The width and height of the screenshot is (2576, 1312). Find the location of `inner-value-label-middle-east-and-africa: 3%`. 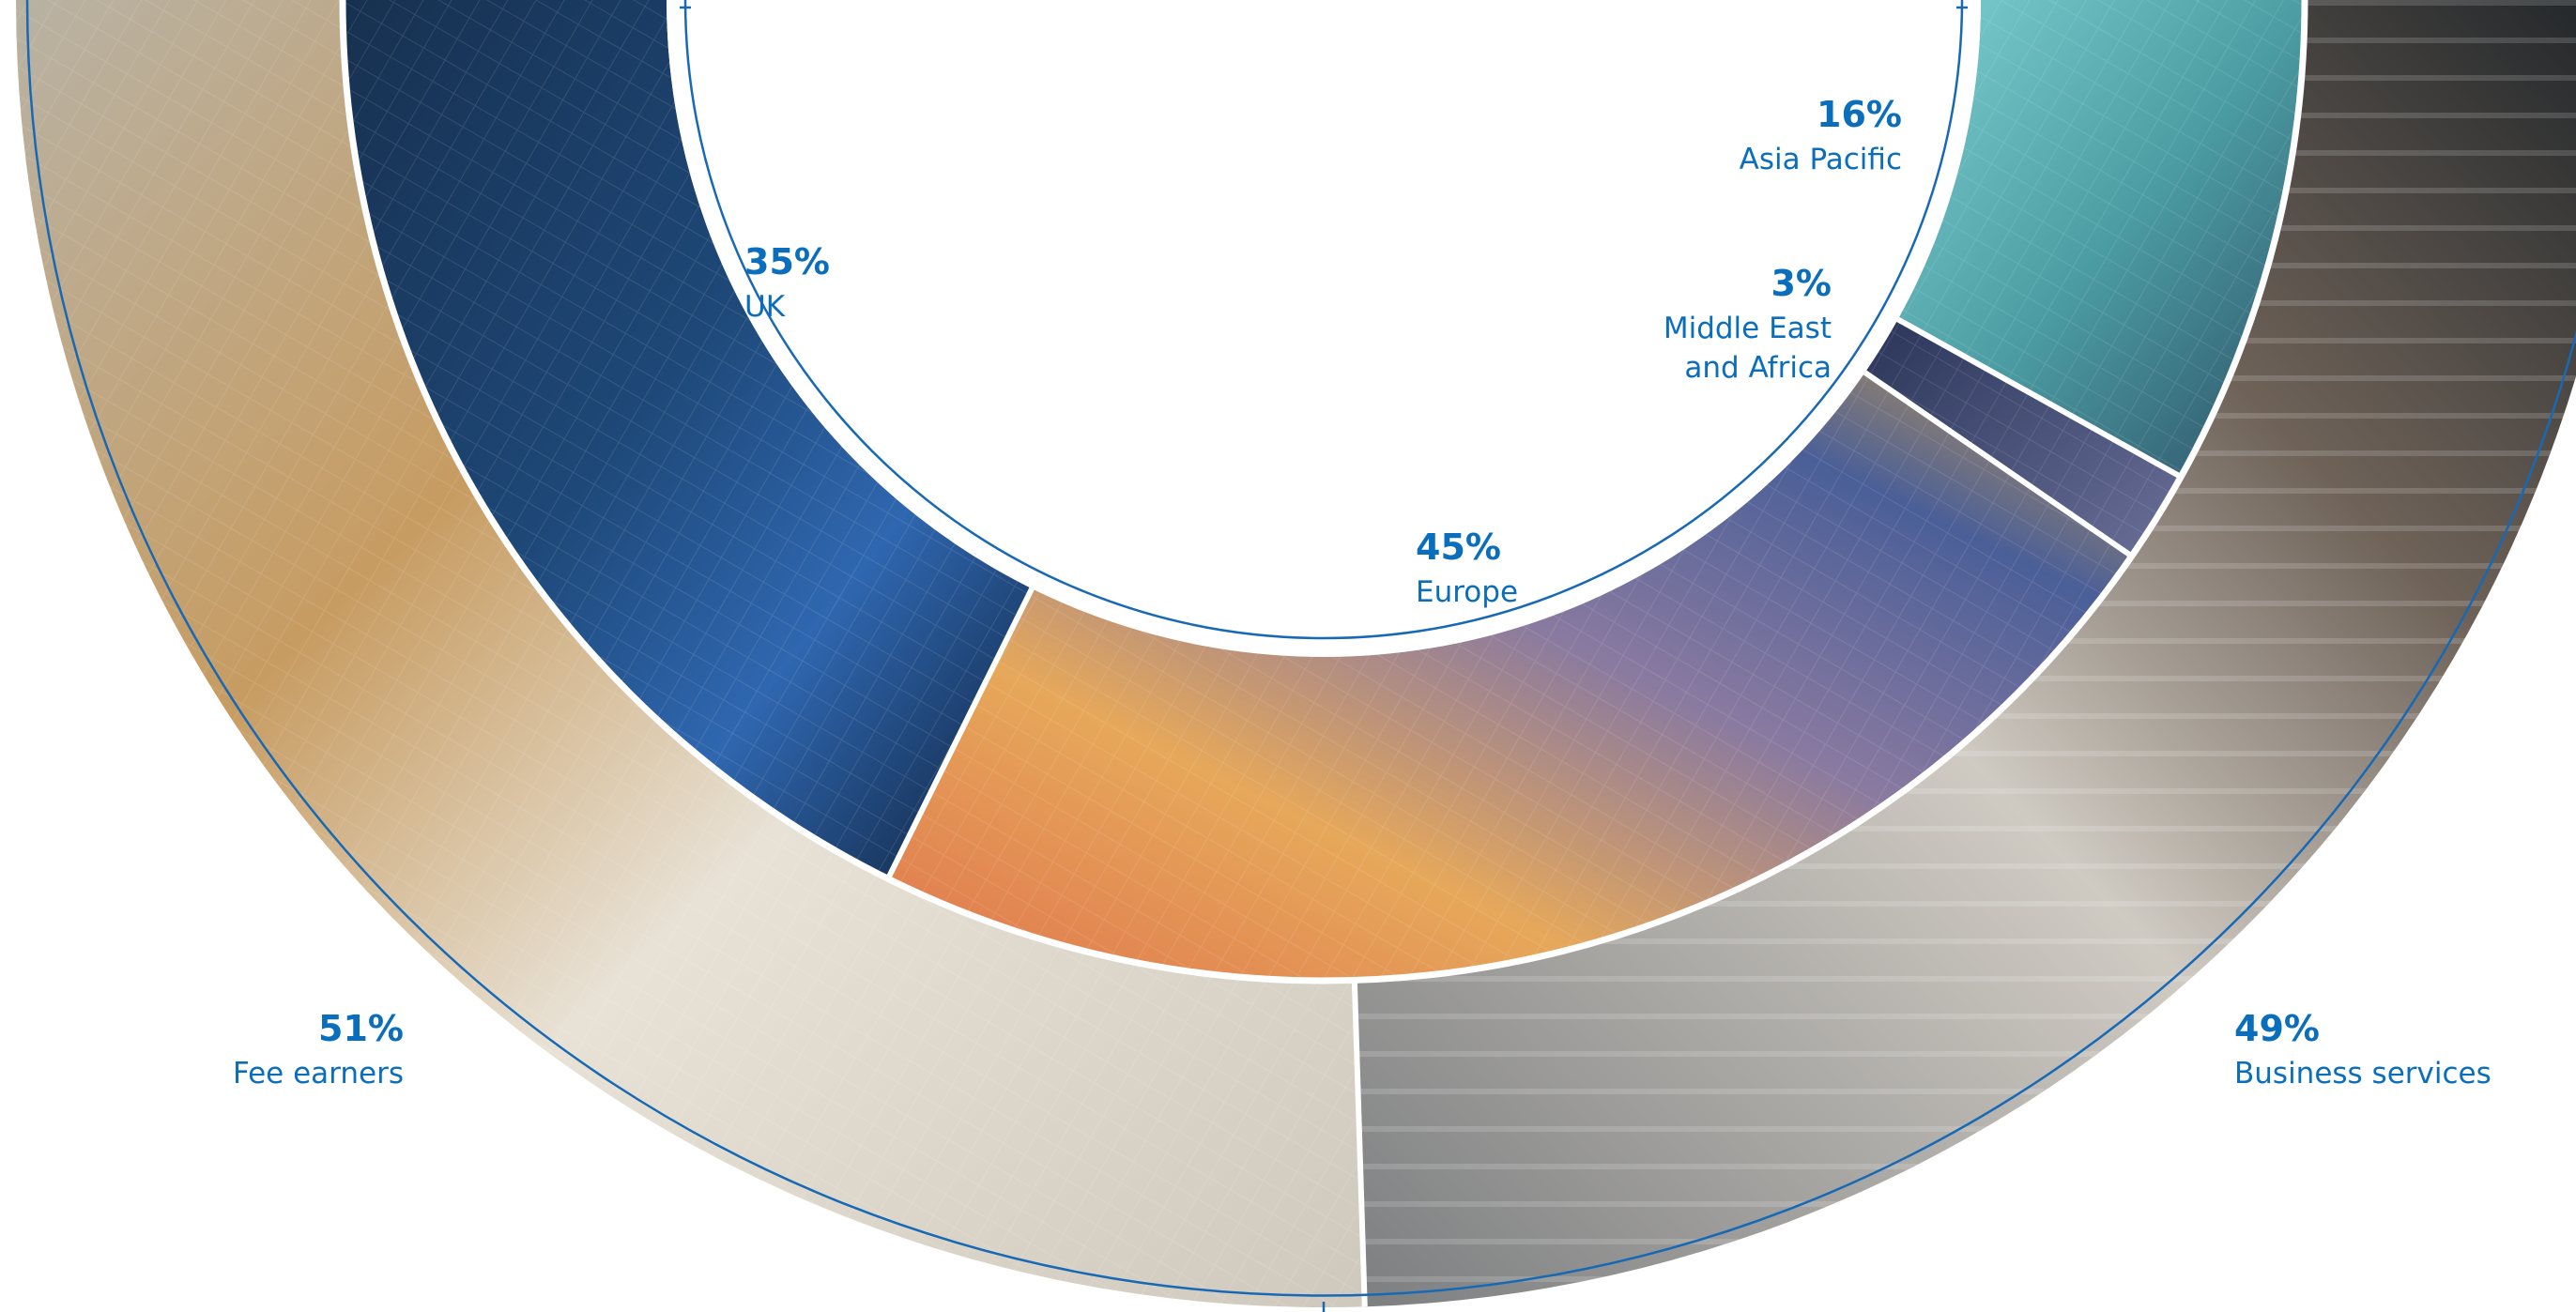

inner-value-label-middle-east-and-africa: 3% is located at coordinates (1802, 283).